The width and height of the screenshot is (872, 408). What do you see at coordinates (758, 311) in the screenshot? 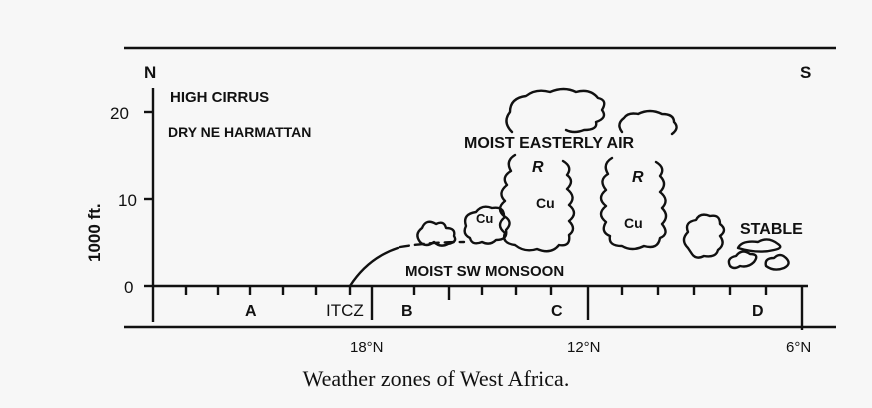
I see `zone-d-label: D` at bounding box center [758, 311].